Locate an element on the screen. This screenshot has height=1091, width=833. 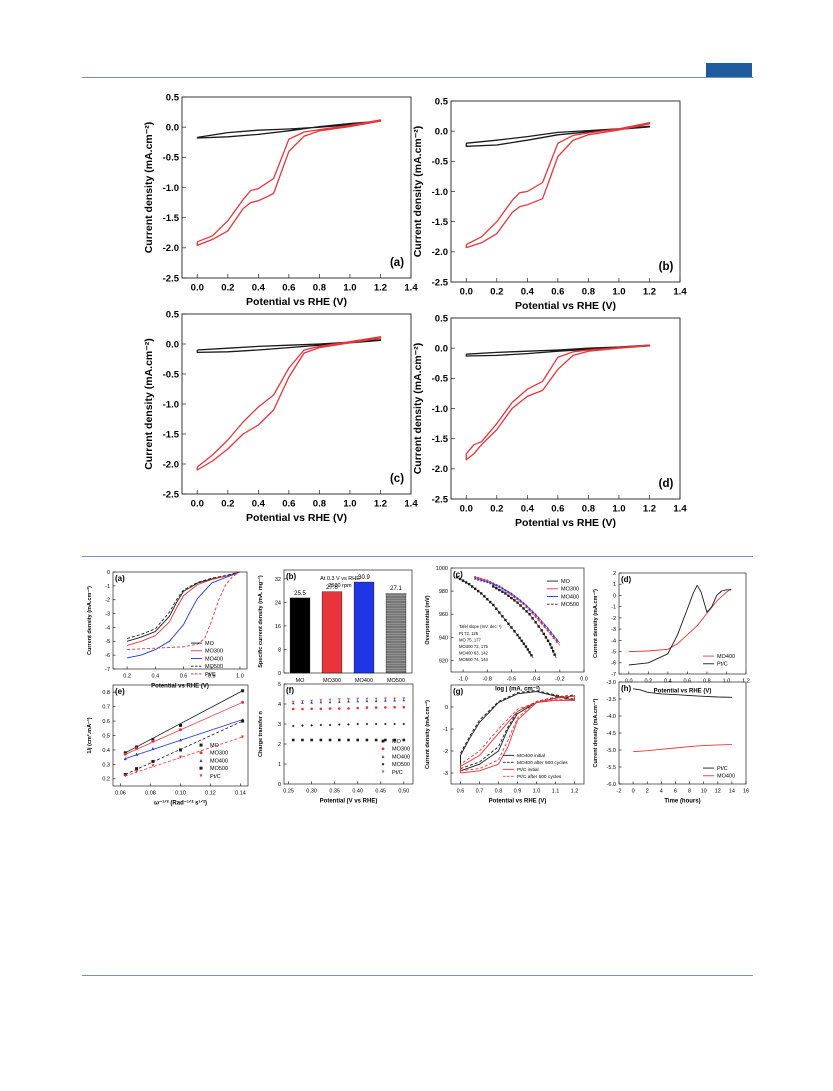
x-tick-label: 10 is located at coordinates (704, 792).